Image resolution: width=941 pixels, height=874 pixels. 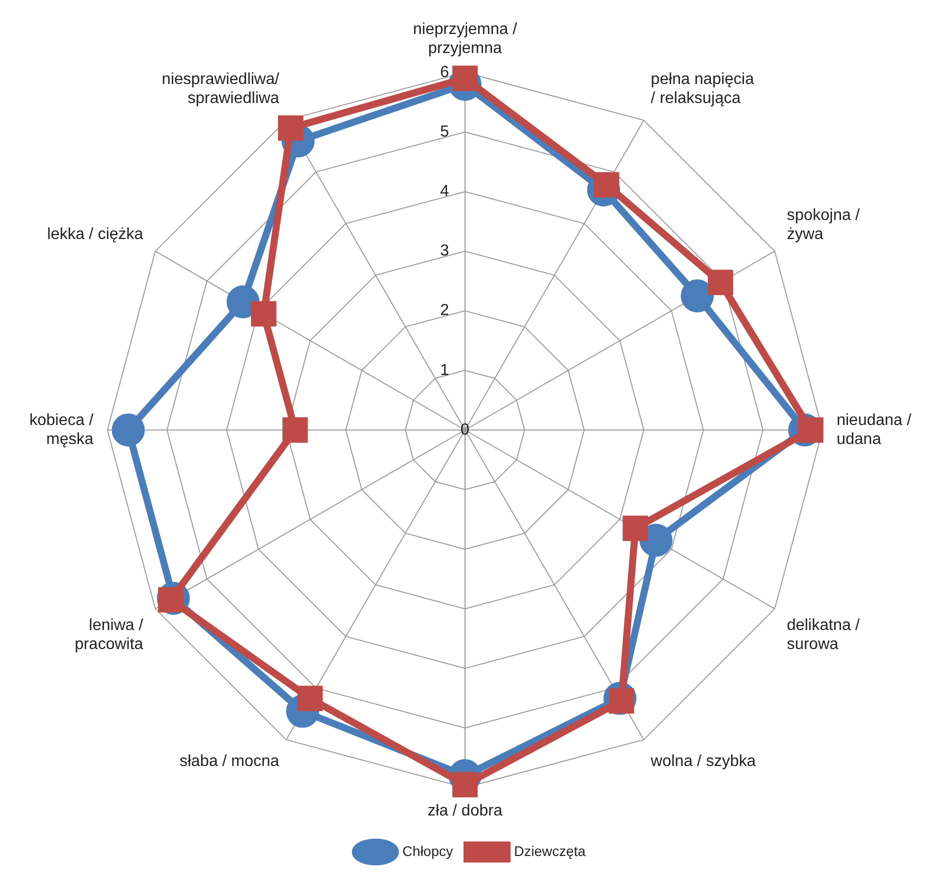 What do you see at coordinates (465, 39) in the screenshot?
I see `spoke-label: nieprzyjemna / przyjemna` at bounding box center [465, 39].